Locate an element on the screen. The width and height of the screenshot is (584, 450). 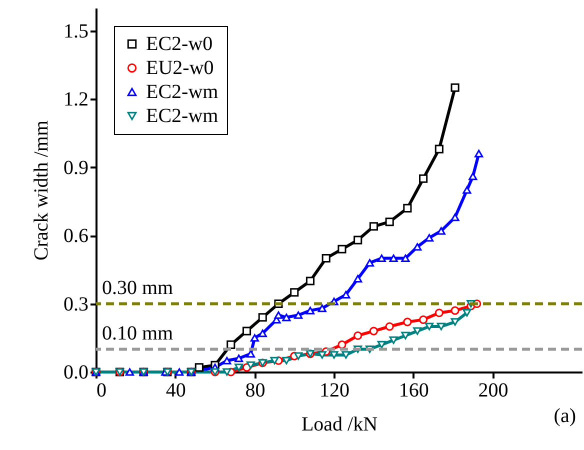
y-tick-label: 0.6 is located at coordinates (76, 236).